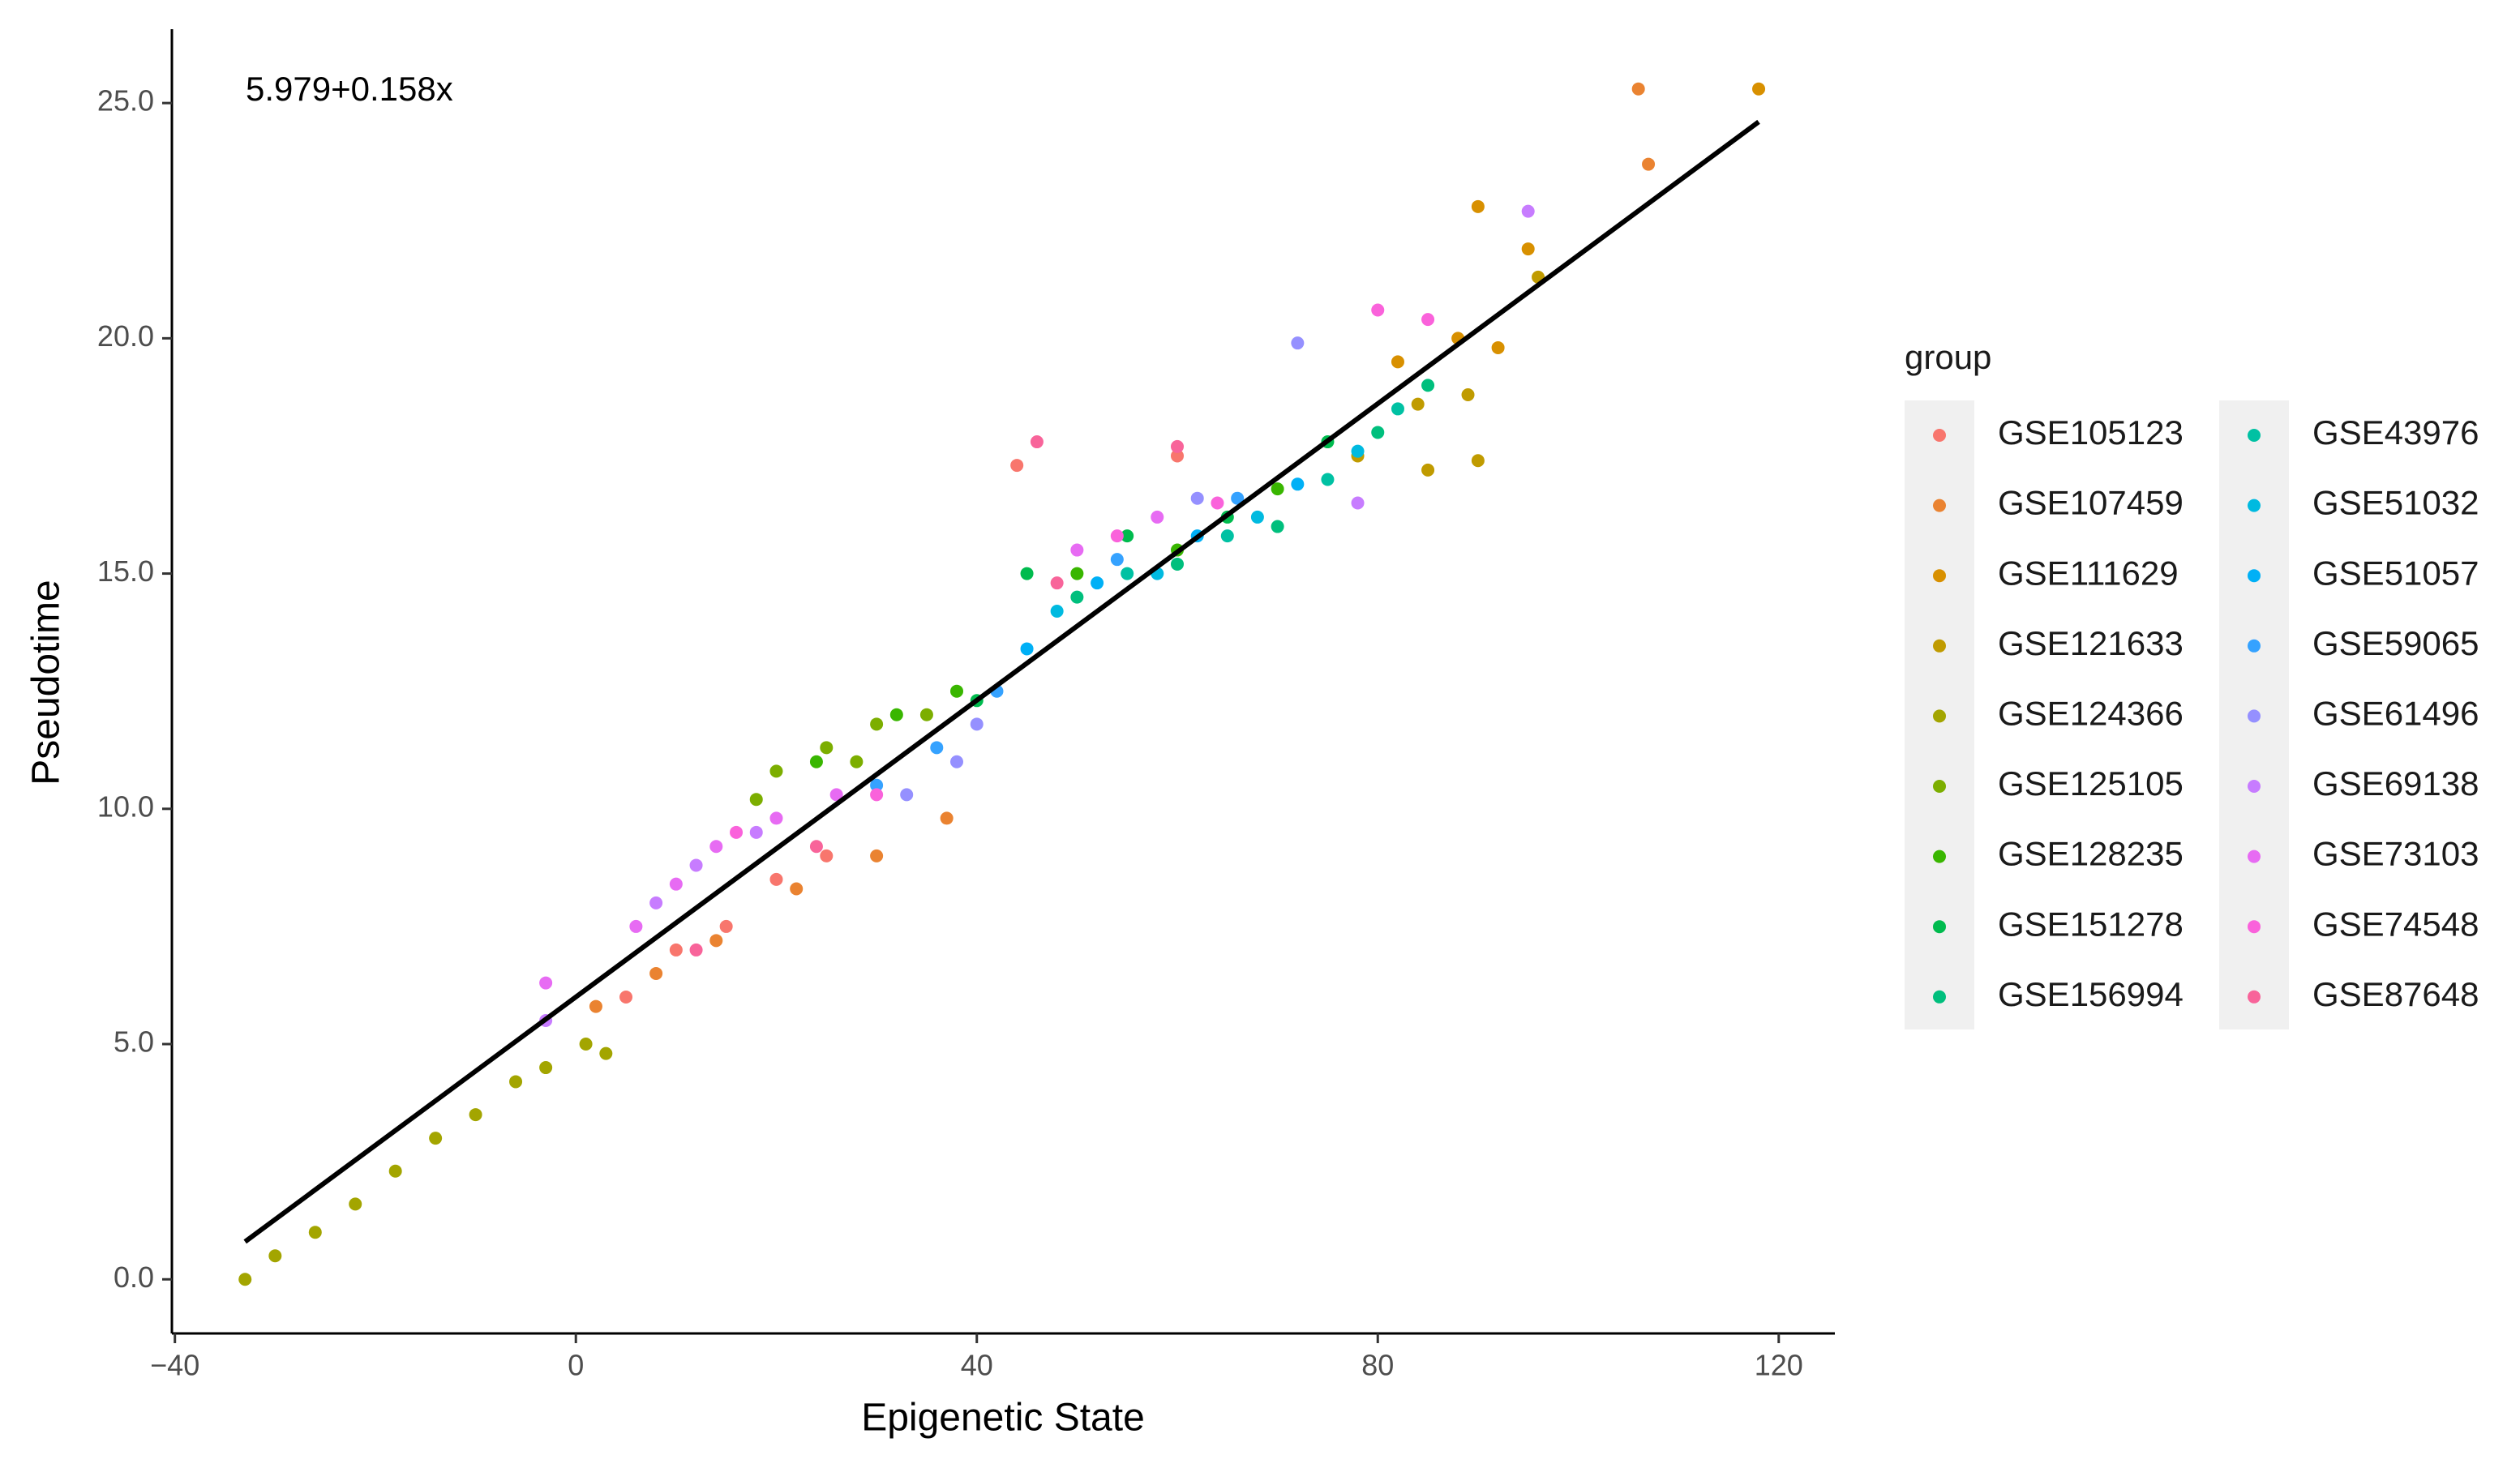  What do you see at coordinates (2396, 643) in the screenshot?
I see `legend-label: GSE59065` at bounding box center [2396, 643].